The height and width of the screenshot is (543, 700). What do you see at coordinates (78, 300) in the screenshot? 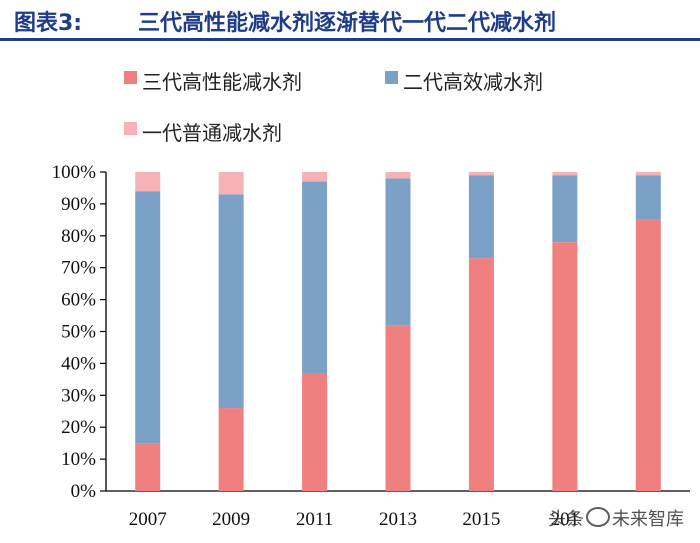
I see `y-tick-label: 60%` at bounding box center [78, 300].